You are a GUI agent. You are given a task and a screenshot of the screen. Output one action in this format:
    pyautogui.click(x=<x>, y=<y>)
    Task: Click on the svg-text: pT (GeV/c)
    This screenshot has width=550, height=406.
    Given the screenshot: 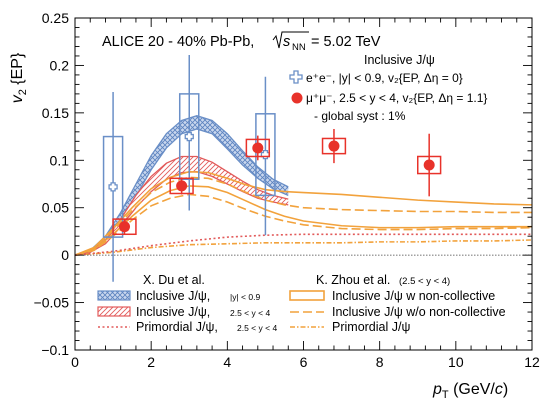 What is the action you would take?
    pyautogui.click(x=470, y=391)
    